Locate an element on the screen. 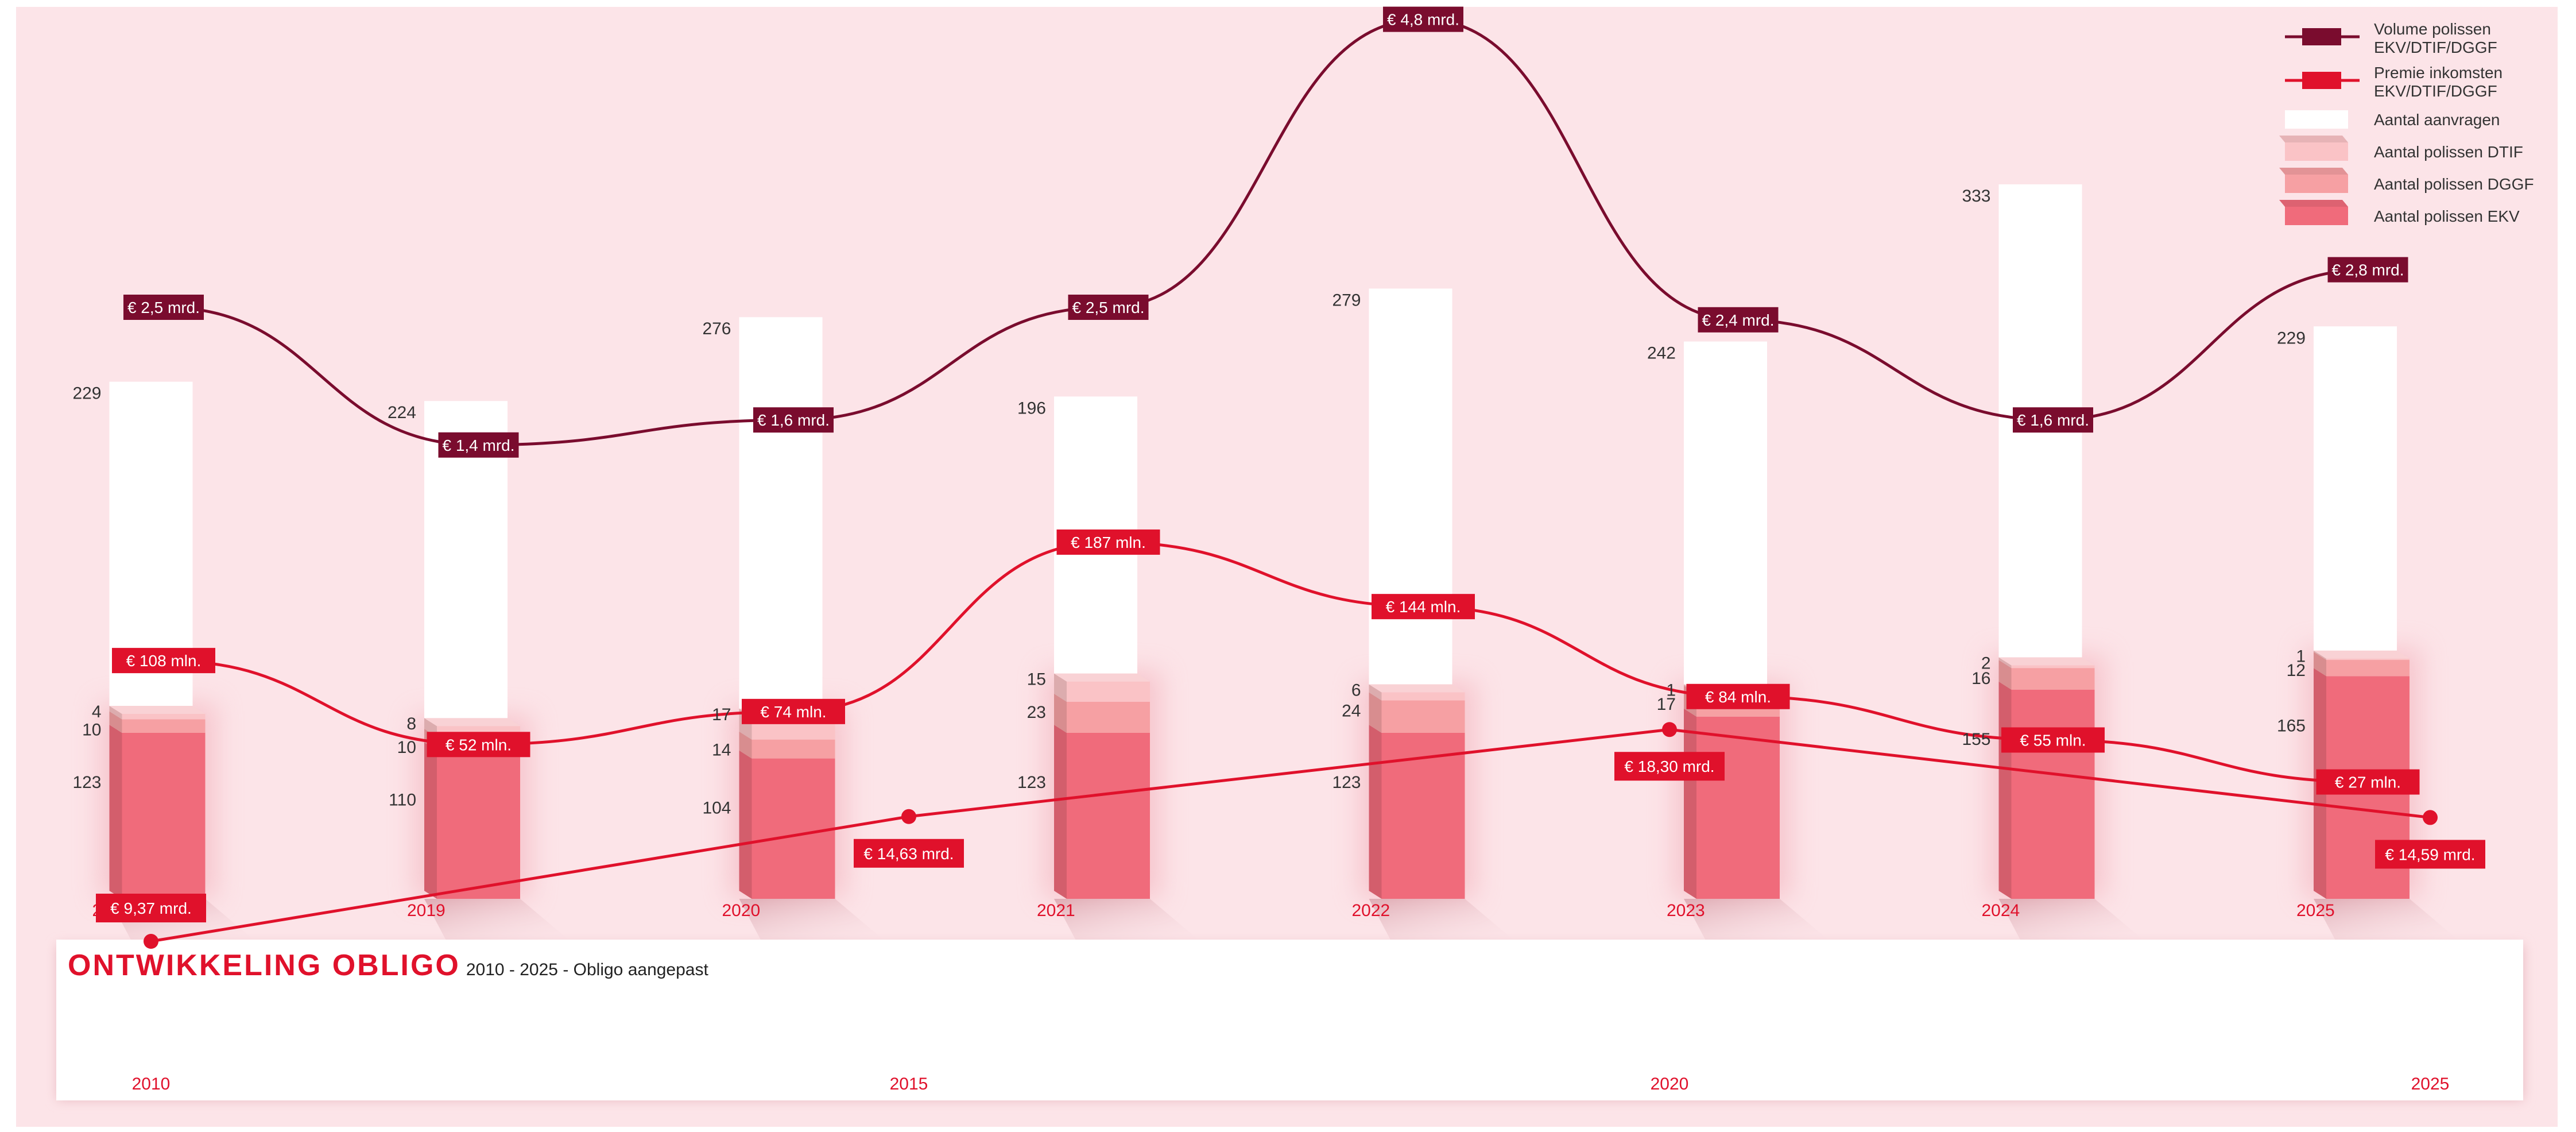 The width and height of the screenshot is (2576, 1132). label-dtif-2020: 17 is located at coordinates (722, 714).